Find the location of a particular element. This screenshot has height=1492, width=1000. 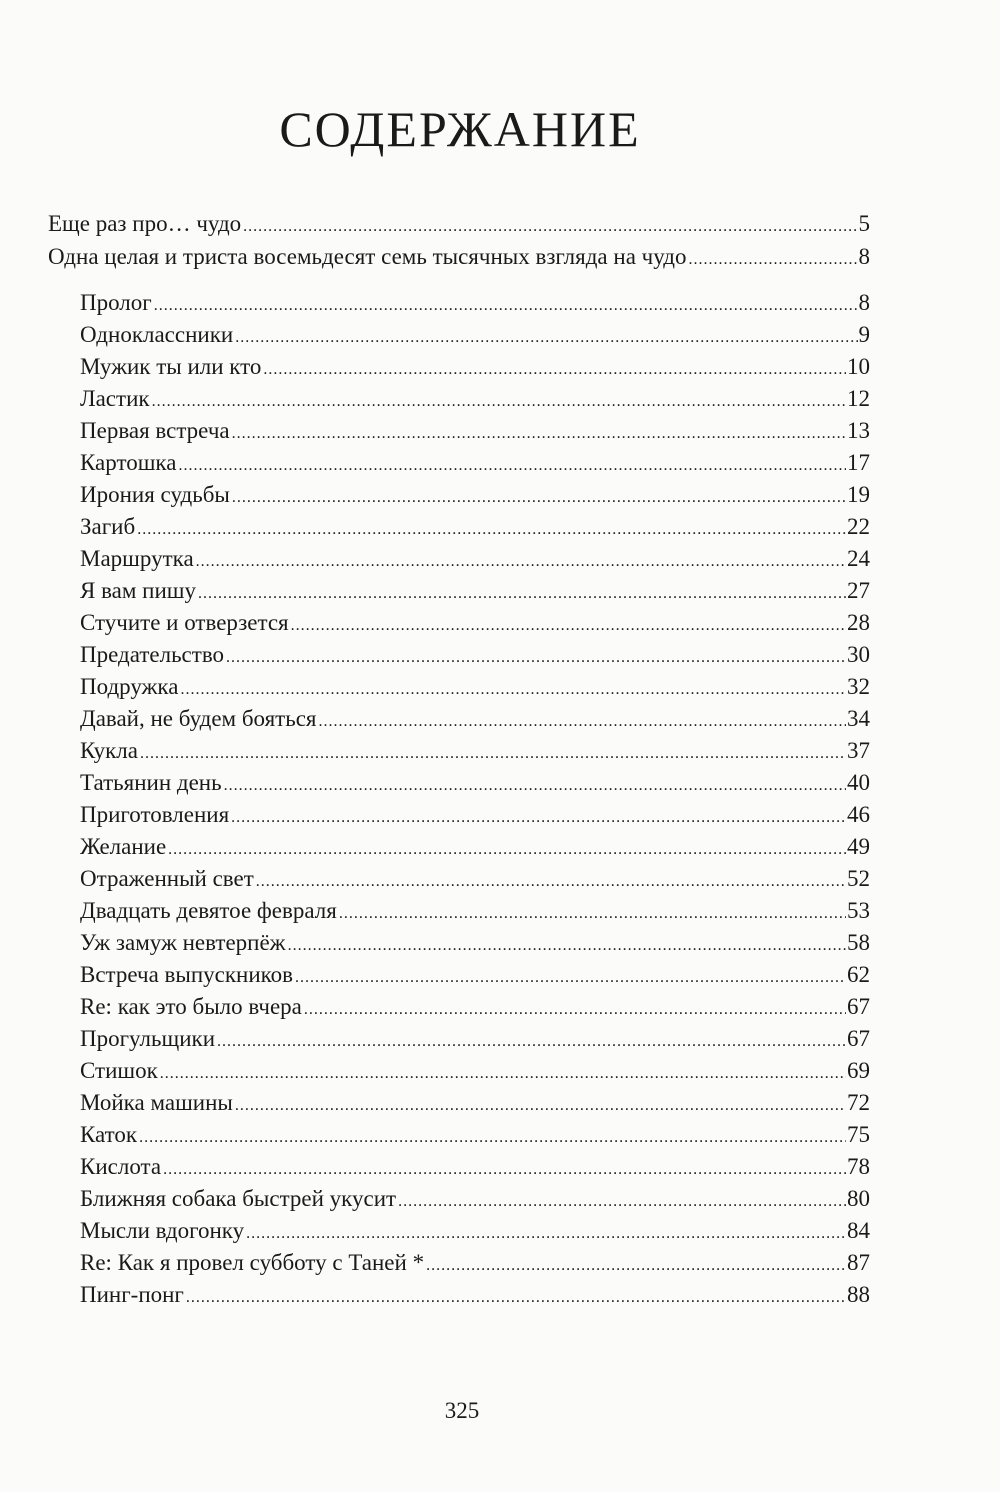

toc-entry: Каток 75 is located at coordinates (459, 1135).